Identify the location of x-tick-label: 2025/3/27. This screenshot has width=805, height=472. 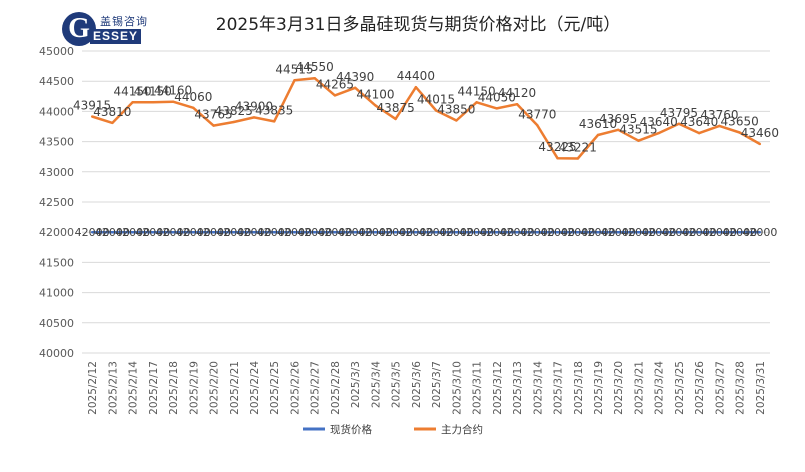
(720, 388).